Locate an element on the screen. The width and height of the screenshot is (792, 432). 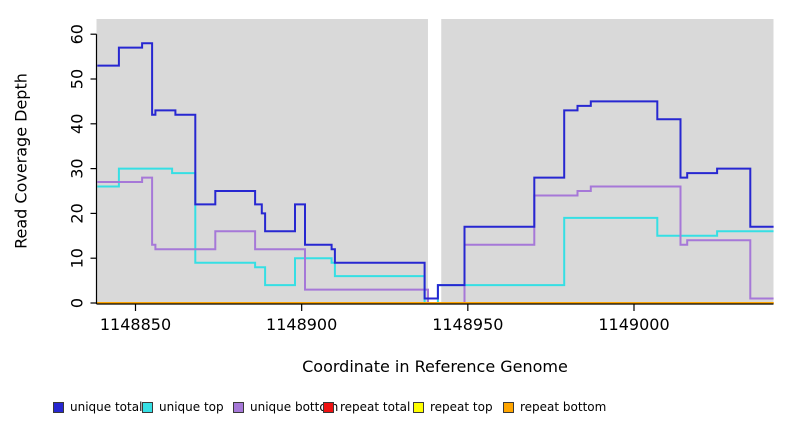
y-tick-label: 0 is located at coordinates (77, 303).